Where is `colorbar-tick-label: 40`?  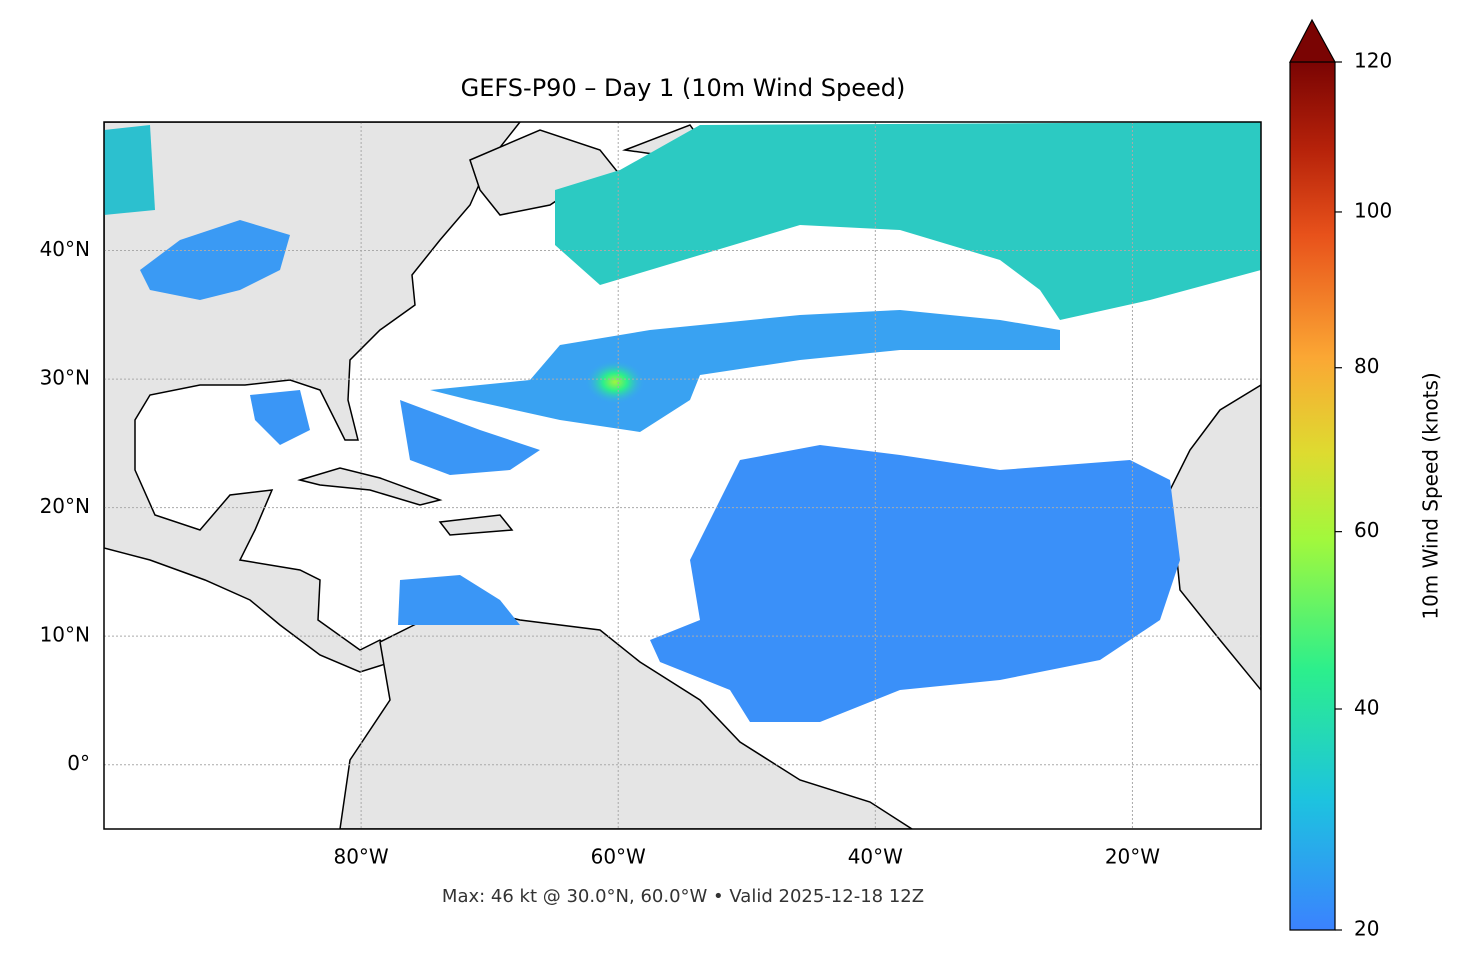
colorbar-tick-label: 40 is located at coordinates (1366, 707).